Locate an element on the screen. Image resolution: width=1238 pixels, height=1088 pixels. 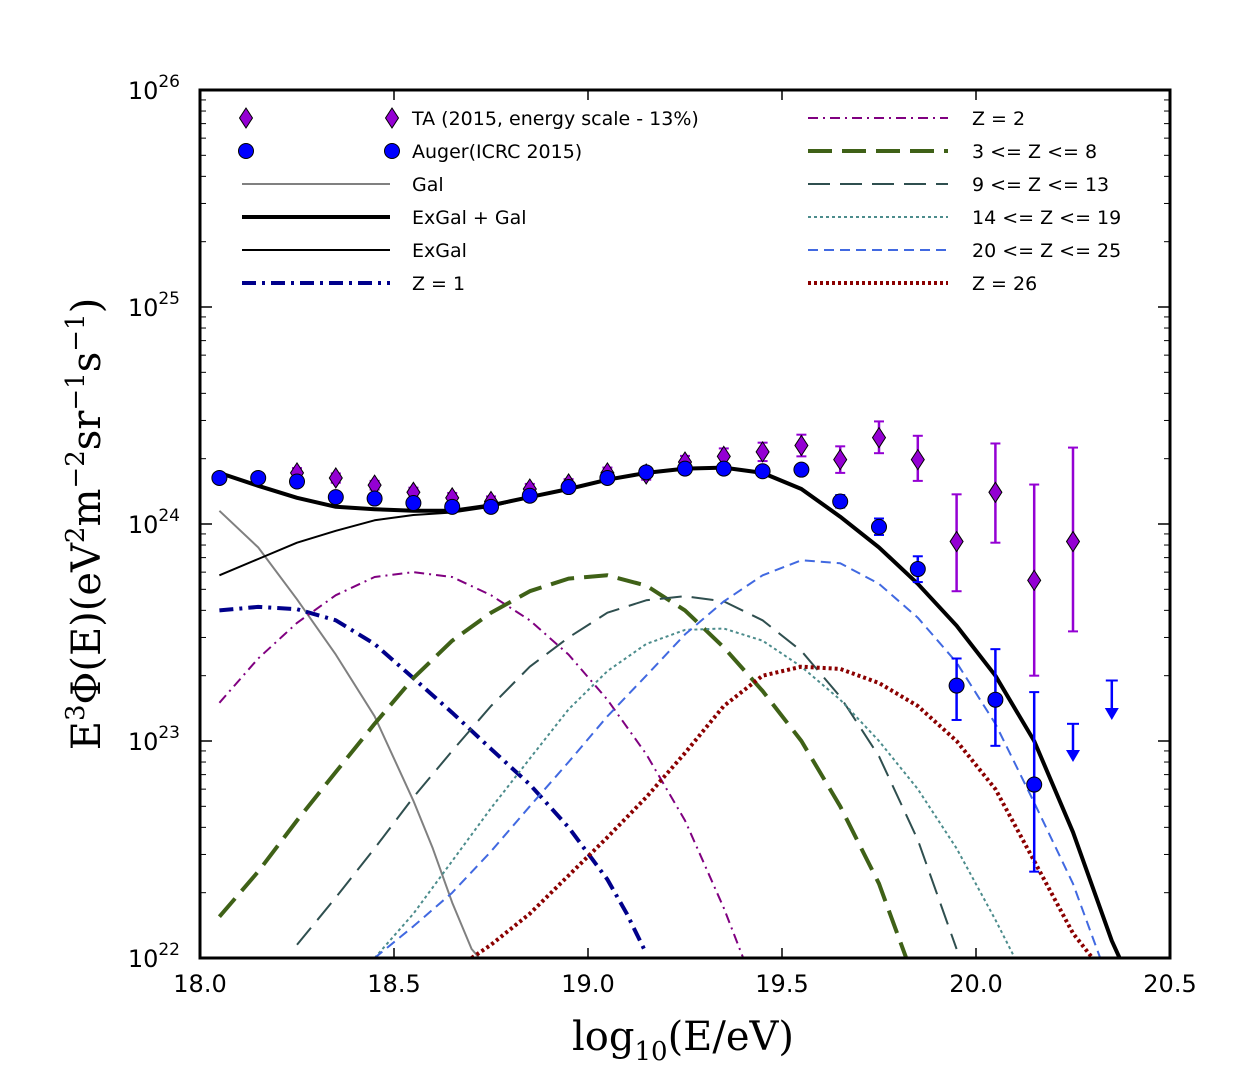
legend-z-2-label: Z = 2 is located at coordinates (998, 119).